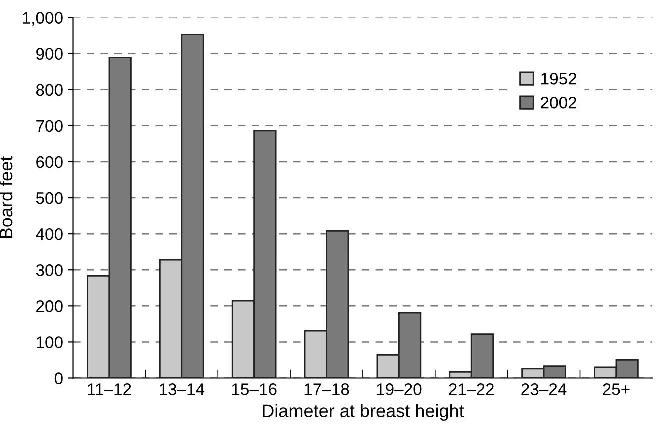 This screenshot has width=666, height=445. What do you see at coordinates (49, 234) in the screenshot?
I see `y-tick-label: 400` at bounding box center [49, 234].